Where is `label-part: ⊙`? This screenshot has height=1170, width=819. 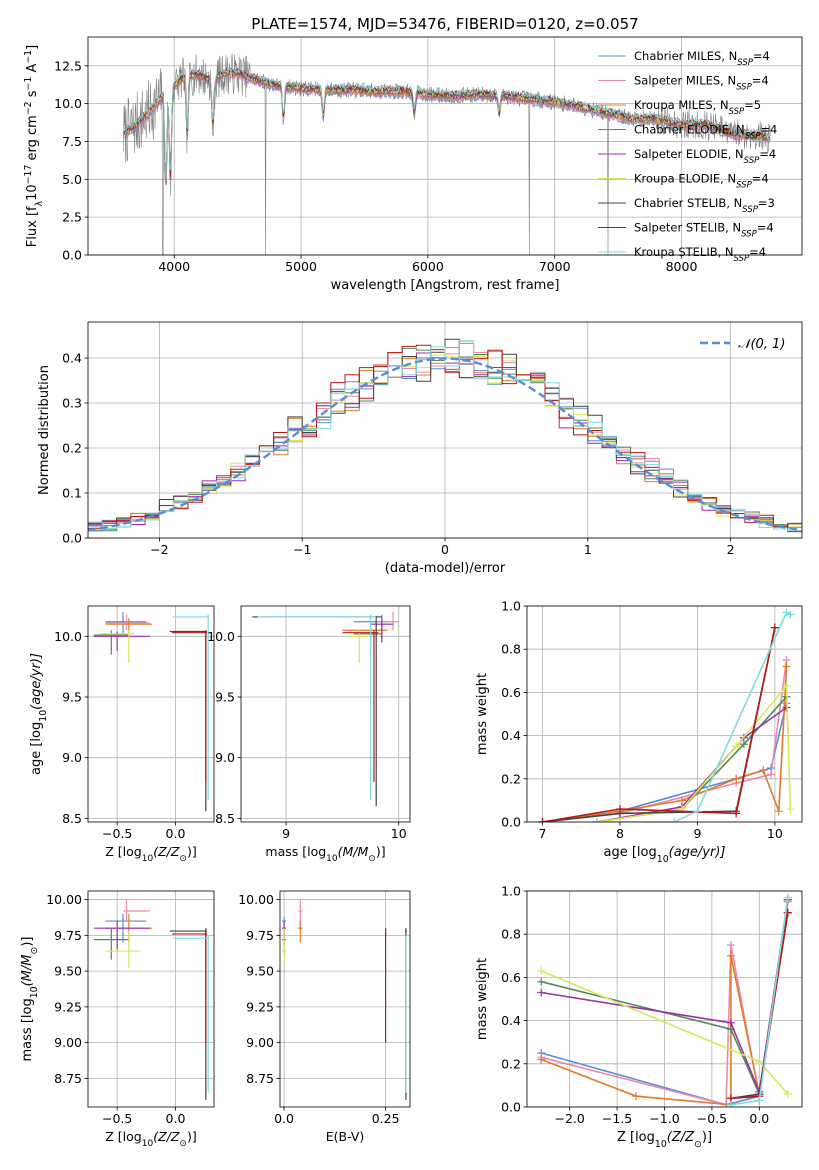
label-part: ⊙ is located at coordinates (34, 951).